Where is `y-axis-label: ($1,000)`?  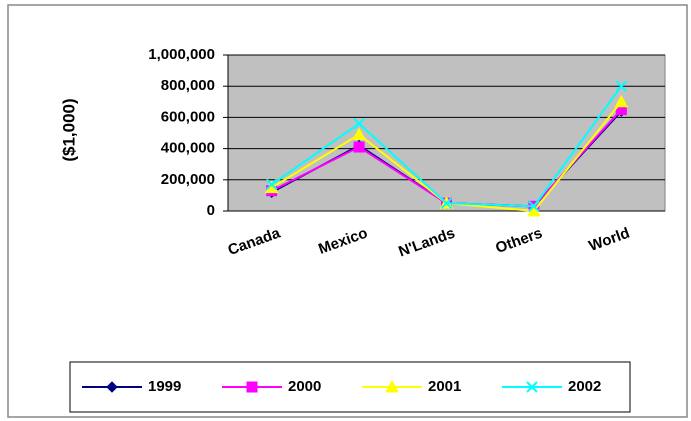 y-axis-label: ($1,000) is located at coordinates (68, 129).